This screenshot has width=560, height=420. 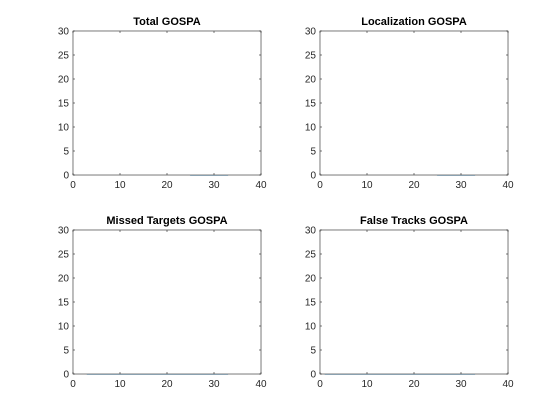 I want to click on subplot-title: Localization GOSPA, so click(x=414, y=22).